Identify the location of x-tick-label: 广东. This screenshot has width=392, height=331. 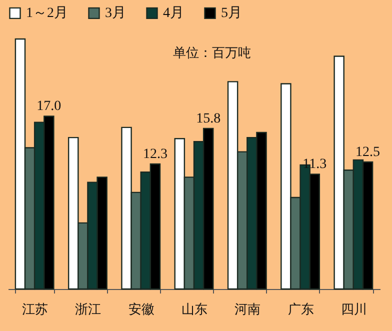
(301, 309).